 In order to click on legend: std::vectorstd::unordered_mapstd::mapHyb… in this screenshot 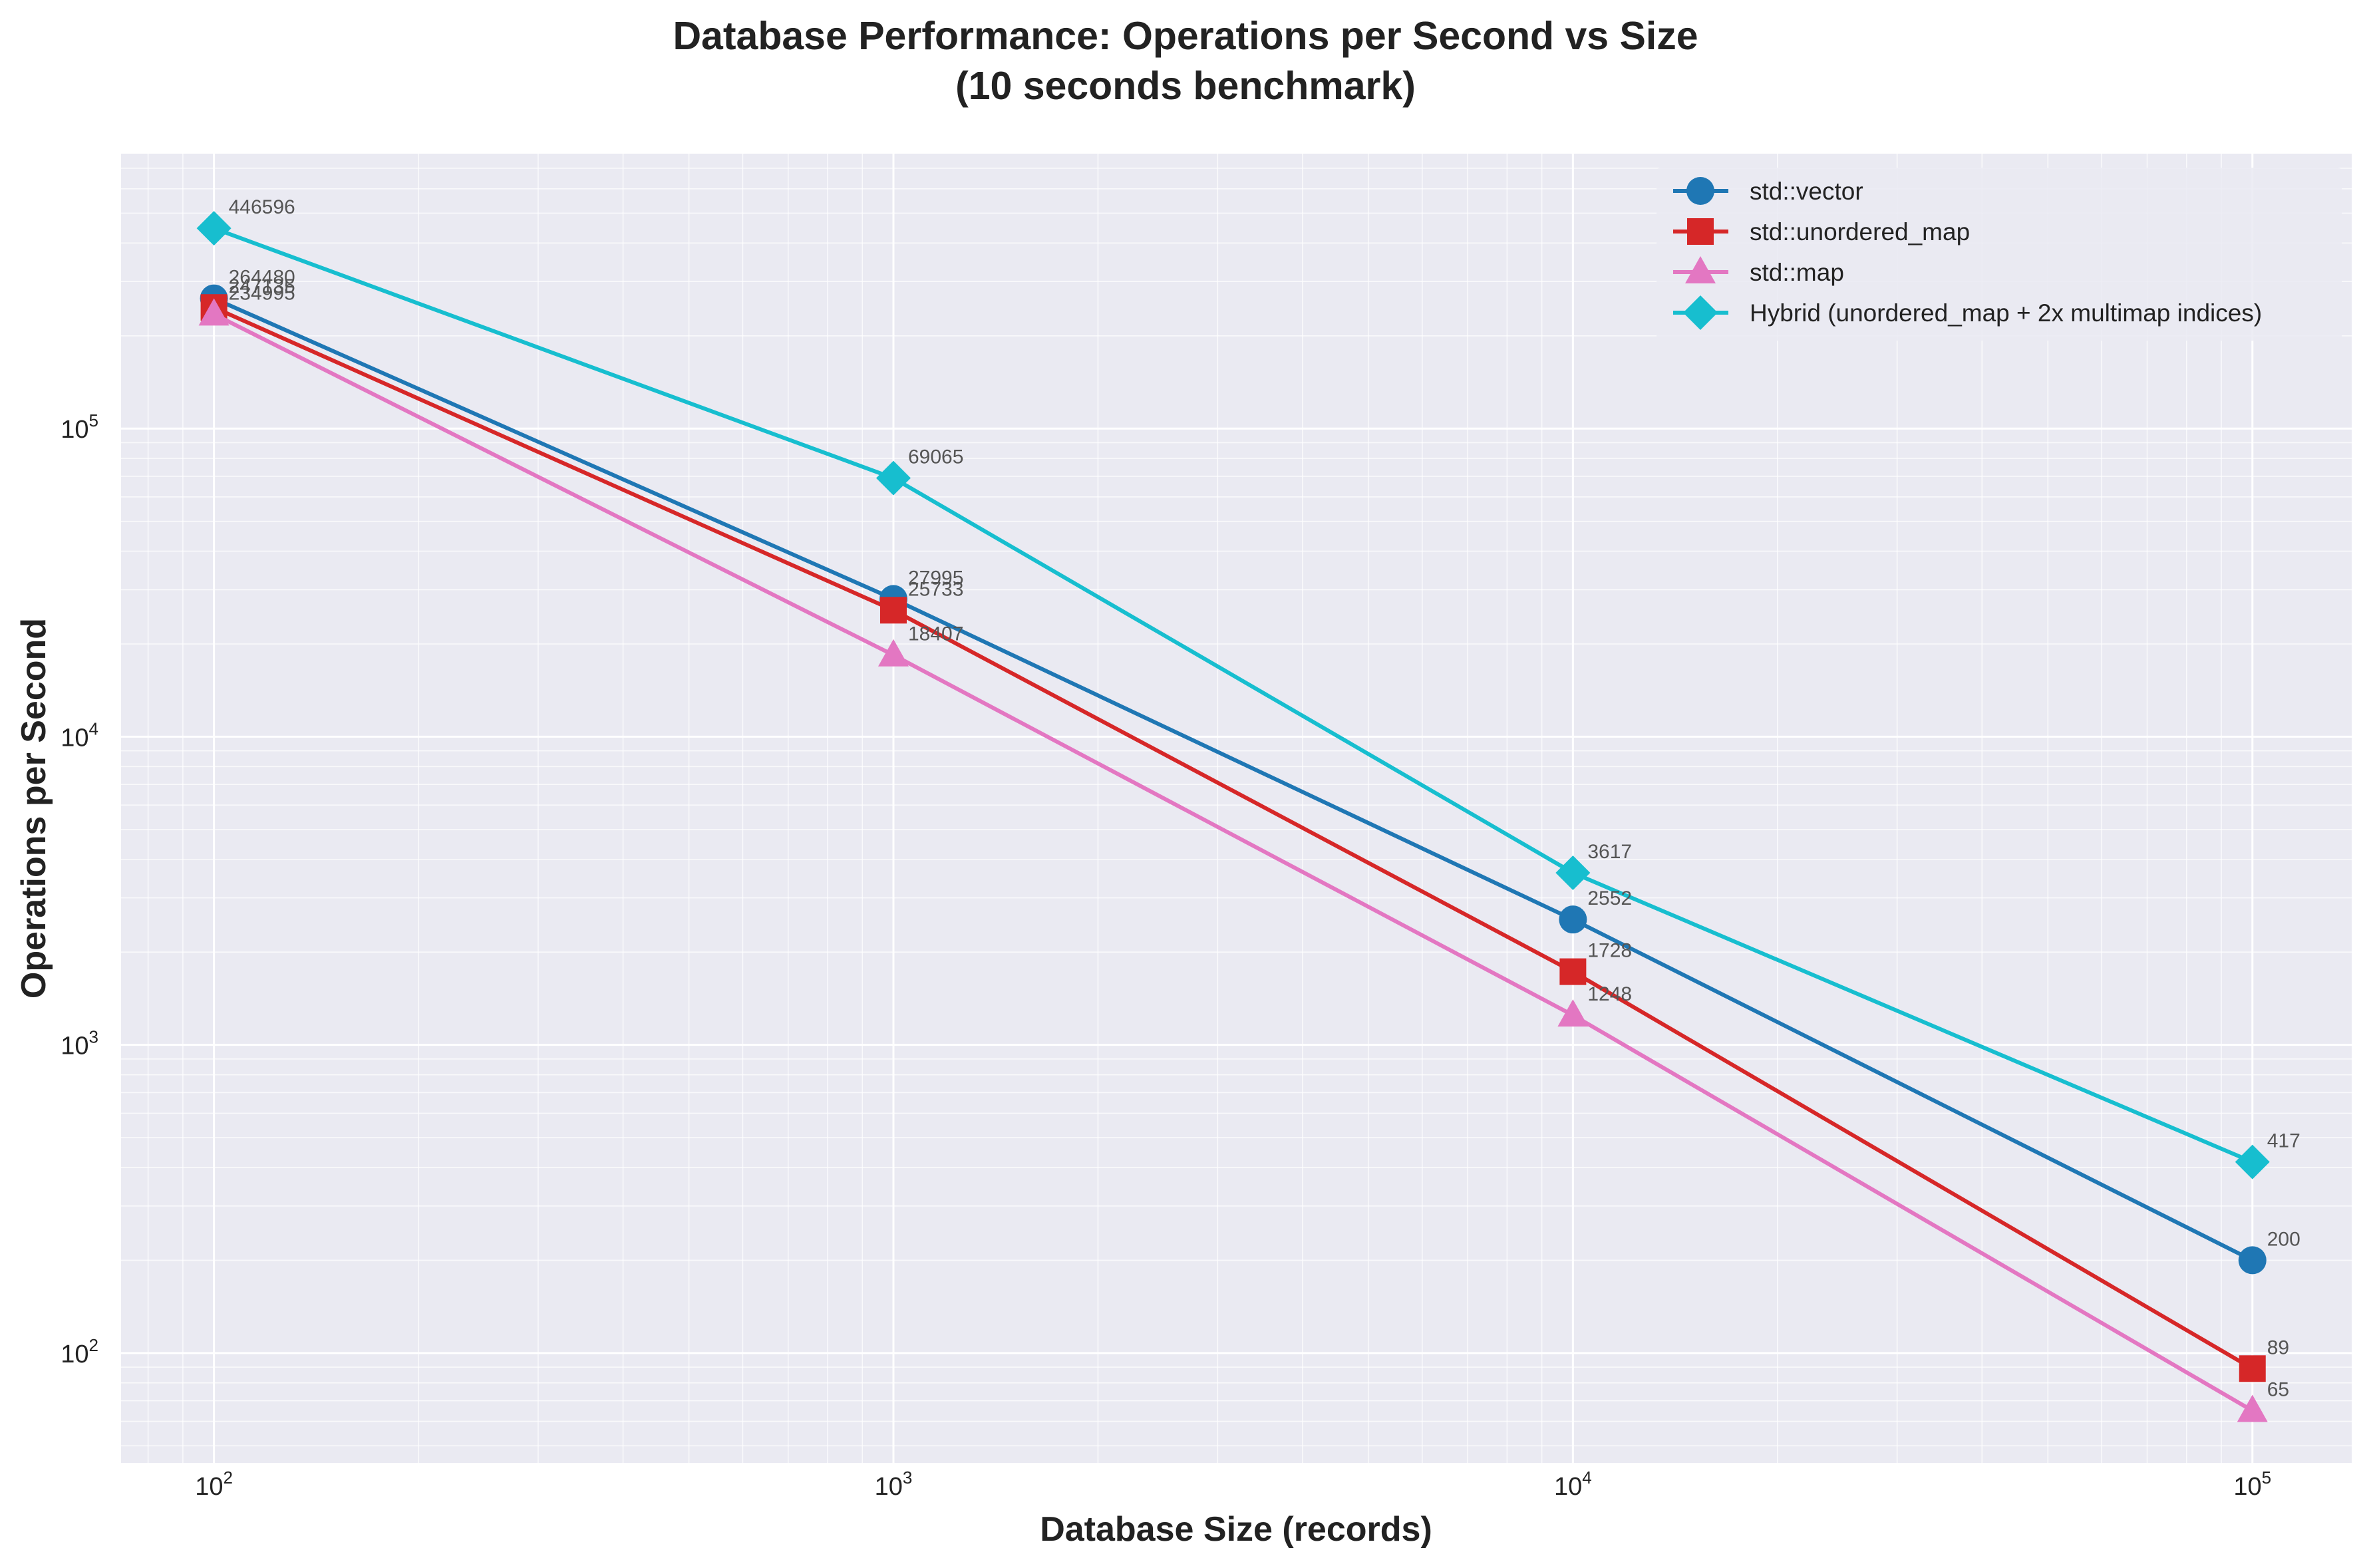, I will do `click(1999, 254)`.